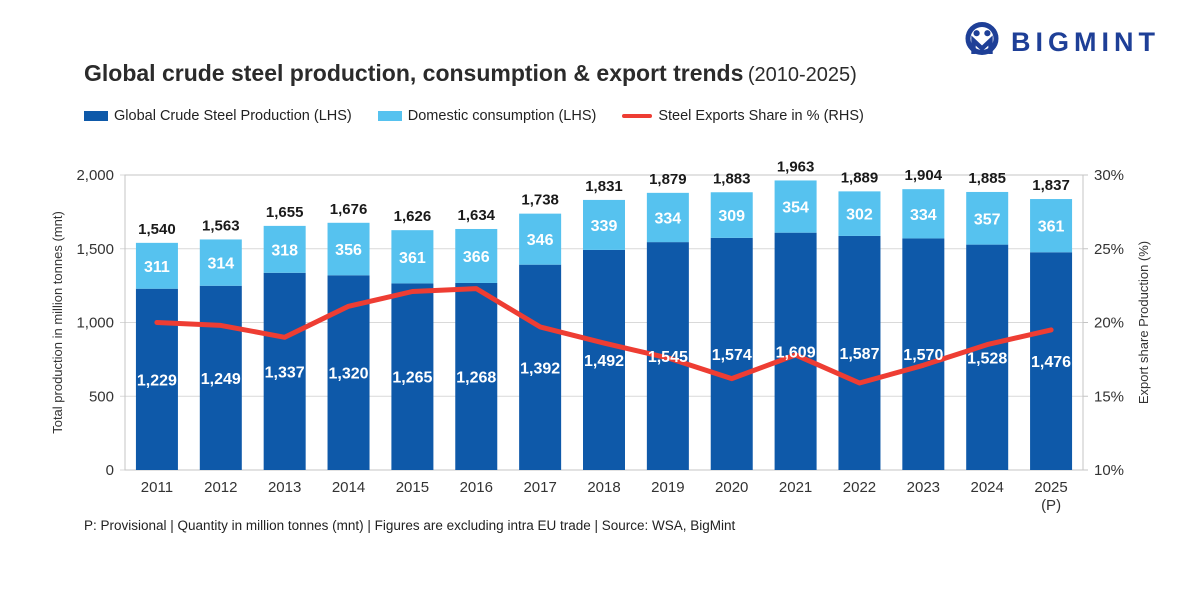  I want to click on svg-text: 2016, so click(476, 487).